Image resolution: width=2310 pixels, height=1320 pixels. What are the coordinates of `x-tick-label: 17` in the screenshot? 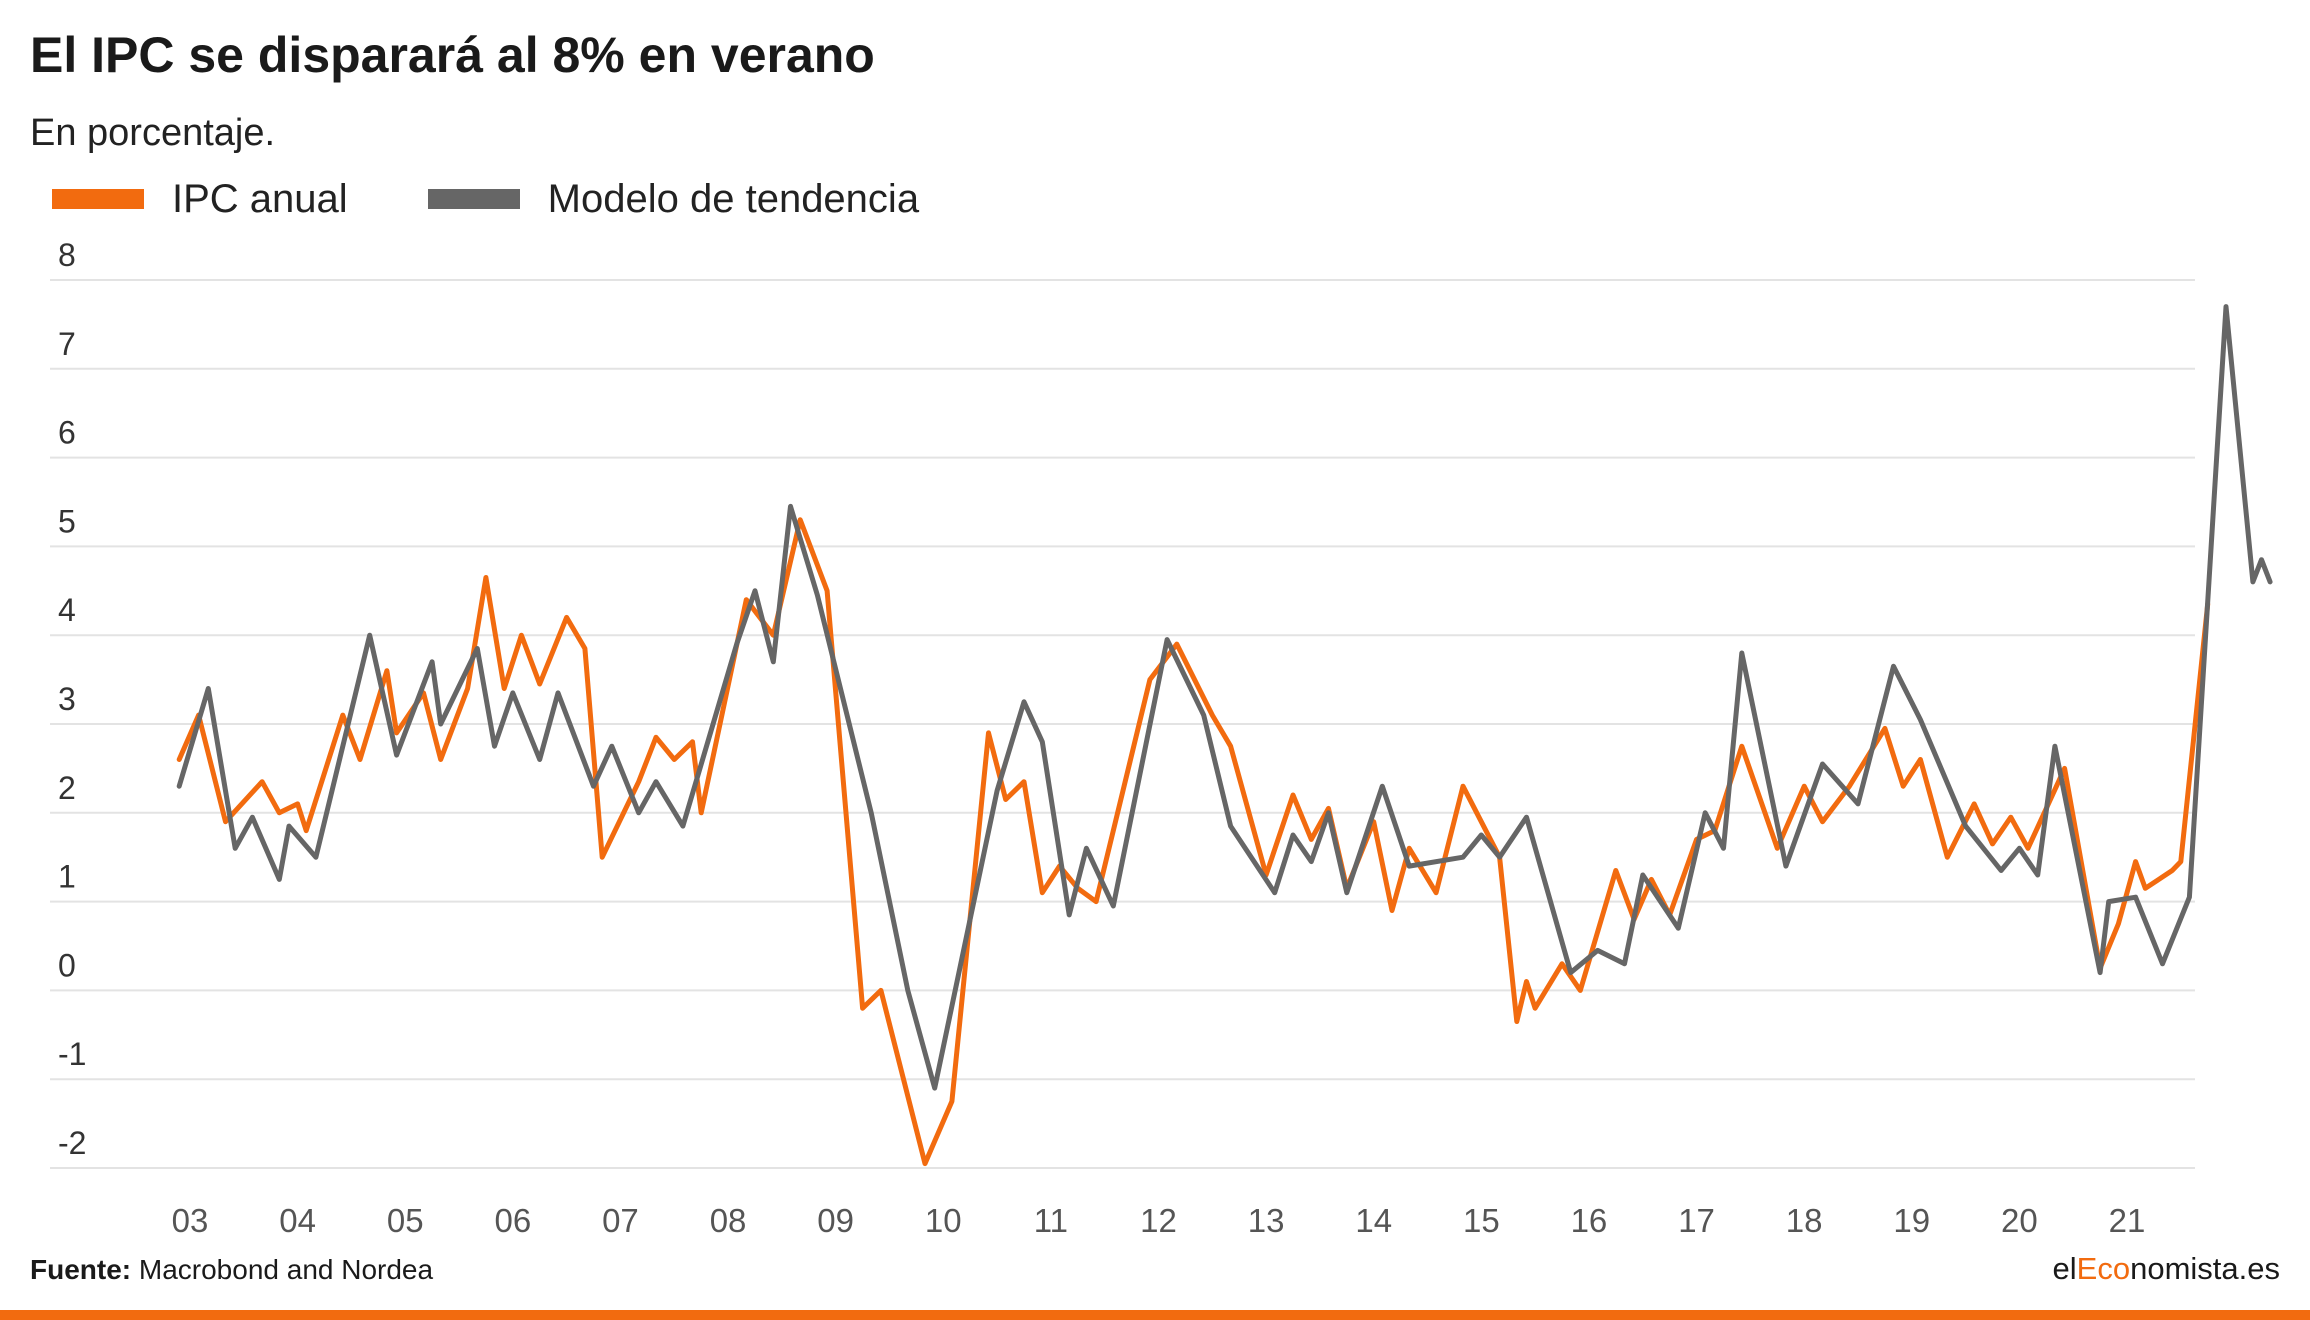 It's located at (1696, 1220).